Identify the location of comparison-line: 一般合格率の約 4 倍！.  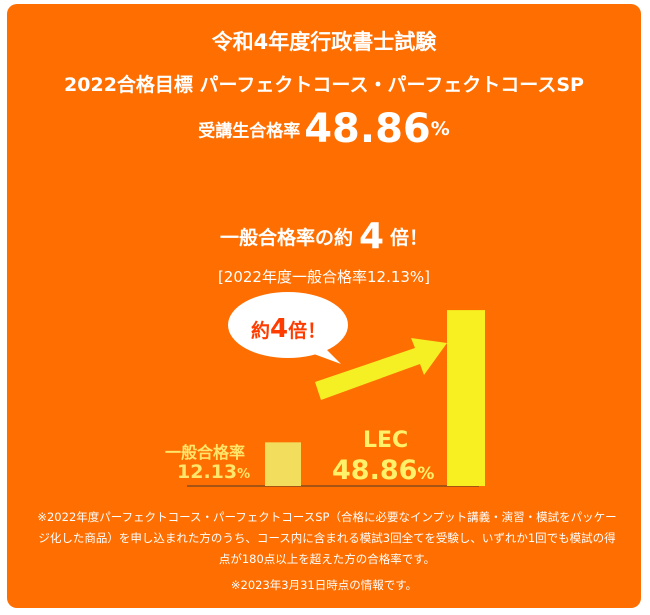
(324, 236).